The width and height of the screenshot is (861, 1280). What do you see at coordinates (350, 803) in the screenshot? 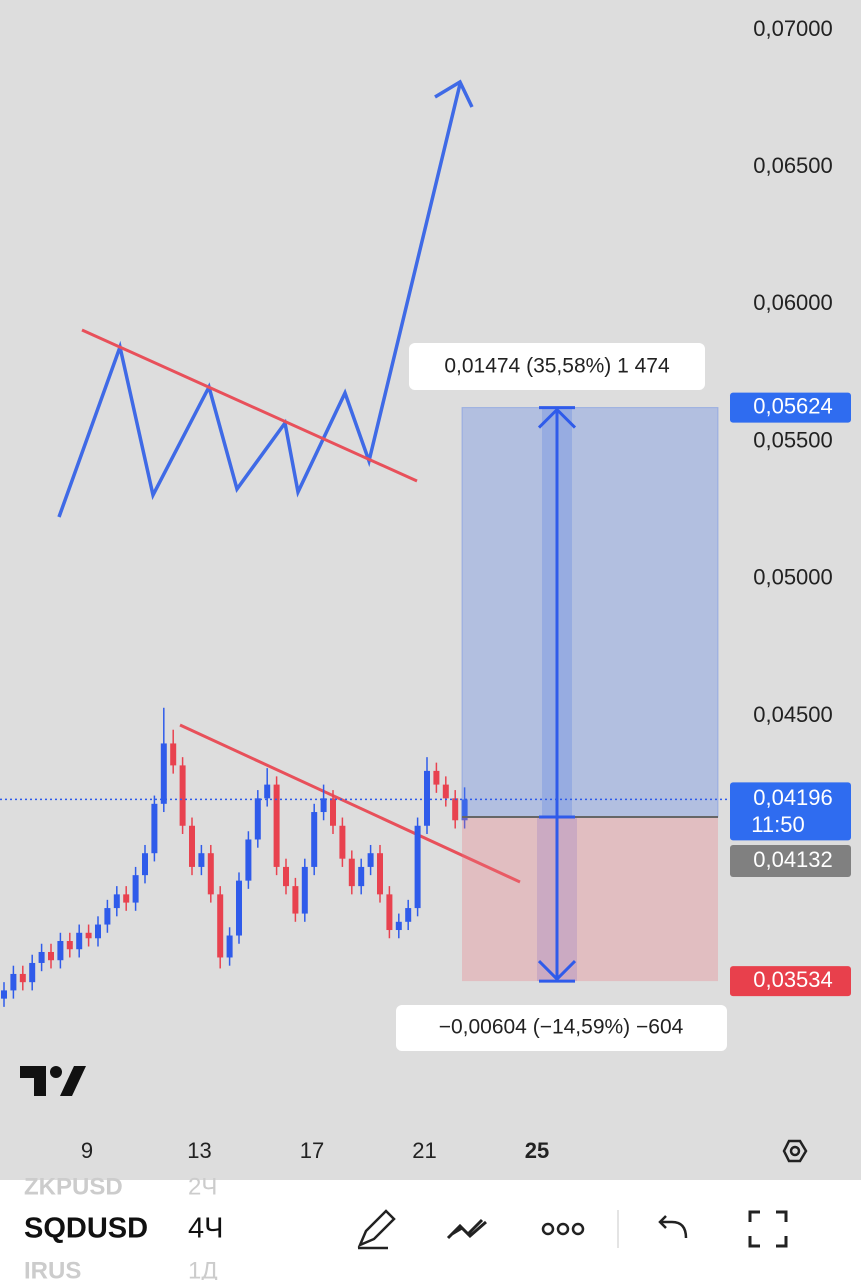
I see `price-trendline` at bounding box center [350, 803].